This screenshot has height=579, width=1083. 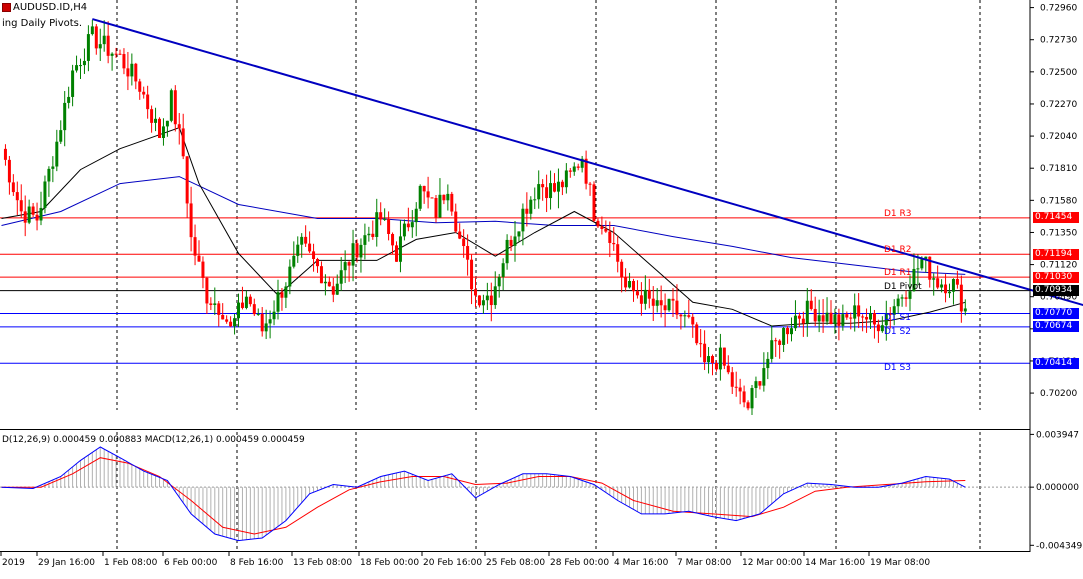 I want to click on time-tick-label: 28 Feb 00:00, so click(x=579, y=563).